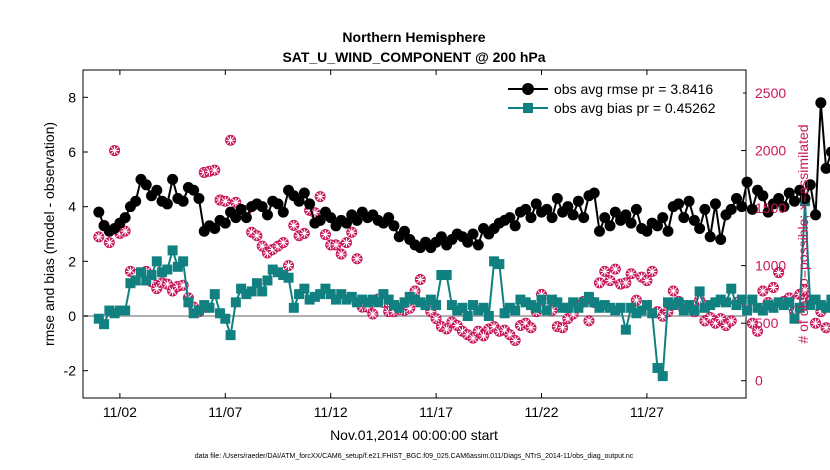 This screenshot has width=830, height=470. What do you see at coordinates (770, 208) in the screenshot?
I see `y-right-tick-label: 1500` at bounding box center [770, 208].